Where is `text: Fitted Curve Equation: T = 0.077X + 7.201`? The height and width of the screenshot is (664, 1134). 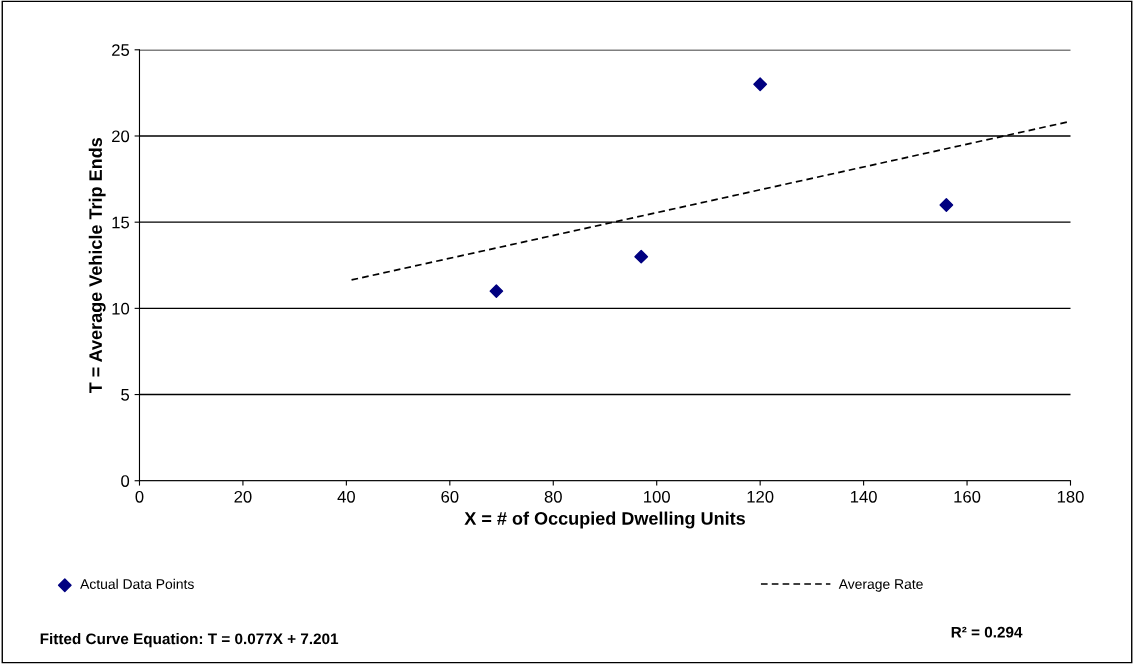 text: Fitted Curve Equation: T = 0.077X + 7.201 is located at coordinates (189, 640).